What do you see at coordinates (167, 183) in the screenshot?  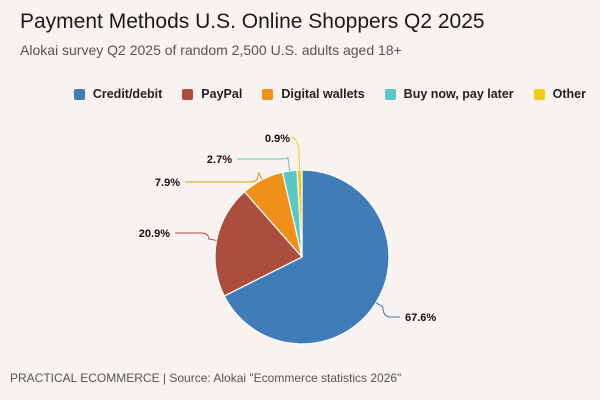 I see `data-label: 7.9%` at bounding box center [167, 183].